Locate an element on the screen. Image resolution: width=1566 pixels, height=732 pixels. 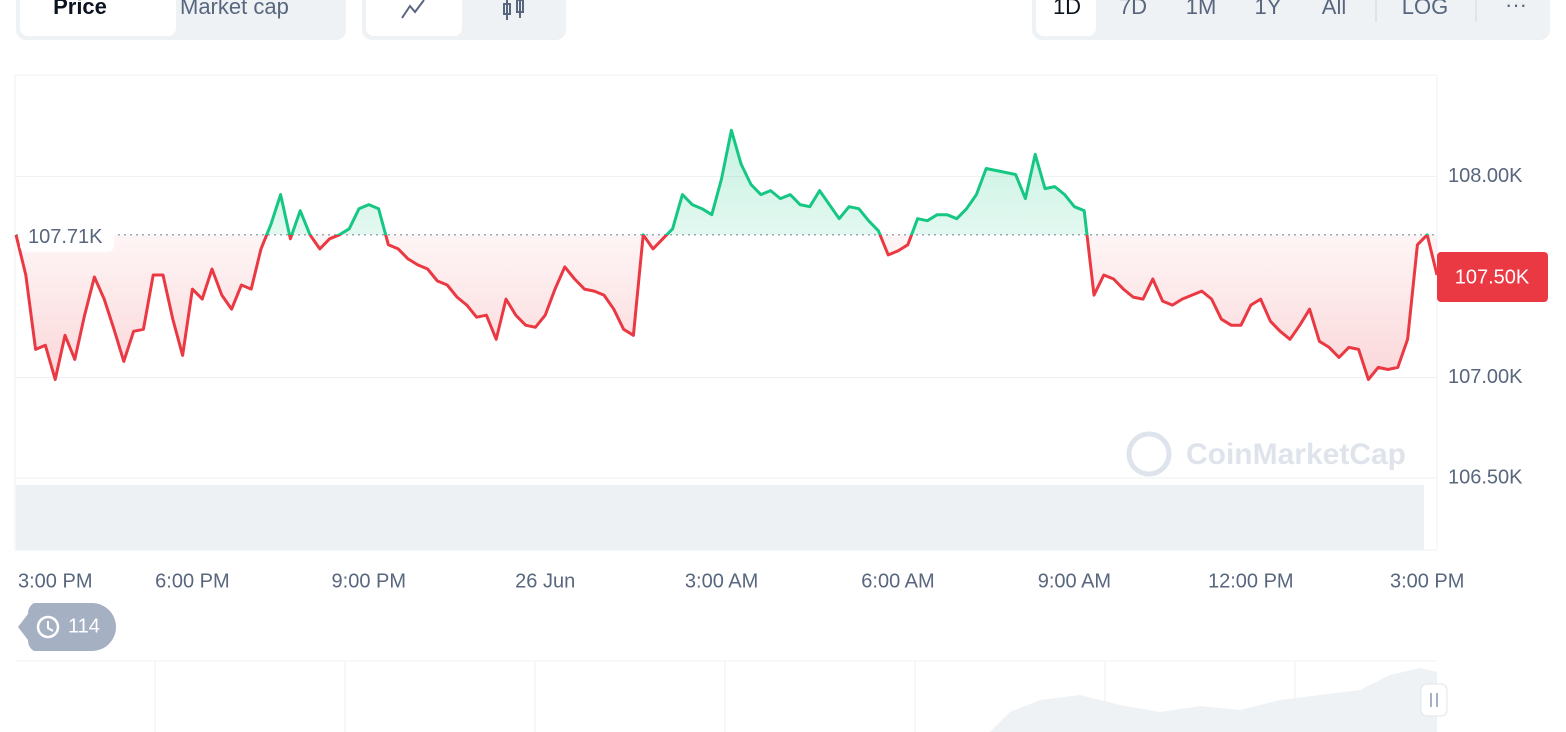
range-button: All is located at coordinates (1334, 9).